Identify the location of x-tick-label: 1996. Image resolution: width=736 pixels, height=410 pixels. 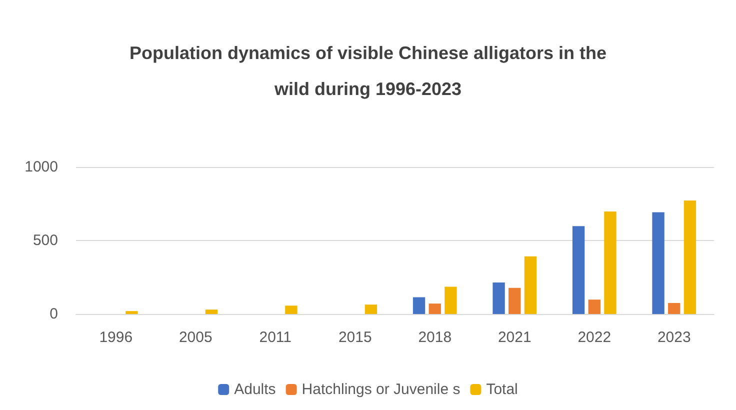
(116, 337).